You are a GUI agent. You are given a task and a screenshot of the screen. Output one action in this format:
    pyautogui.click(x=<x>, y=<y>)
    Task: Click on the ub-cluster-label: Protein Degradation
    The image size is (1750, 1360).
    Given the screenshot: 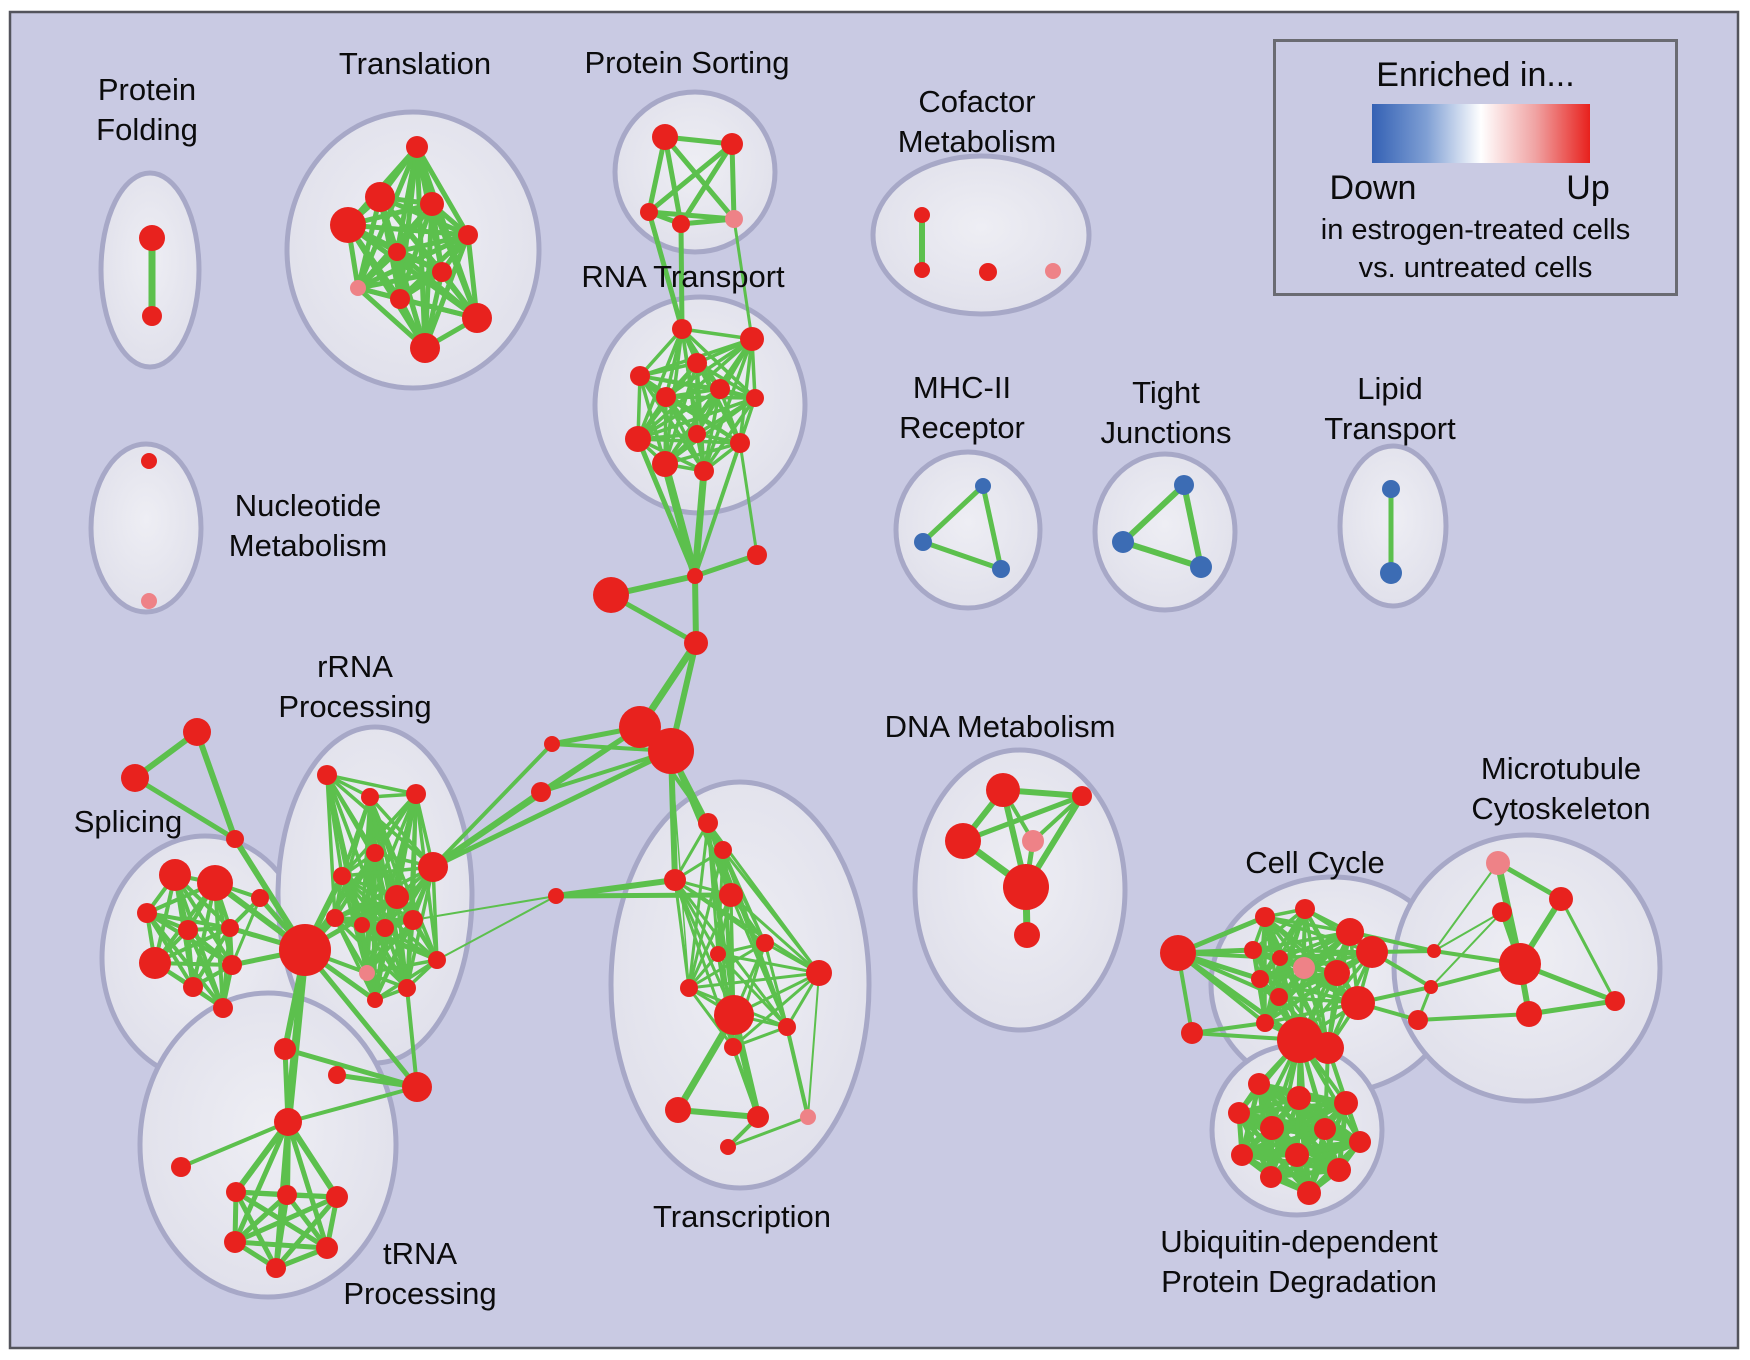 What is the action you would take?
    pyautogui.click(x=1299, y=1281)
    